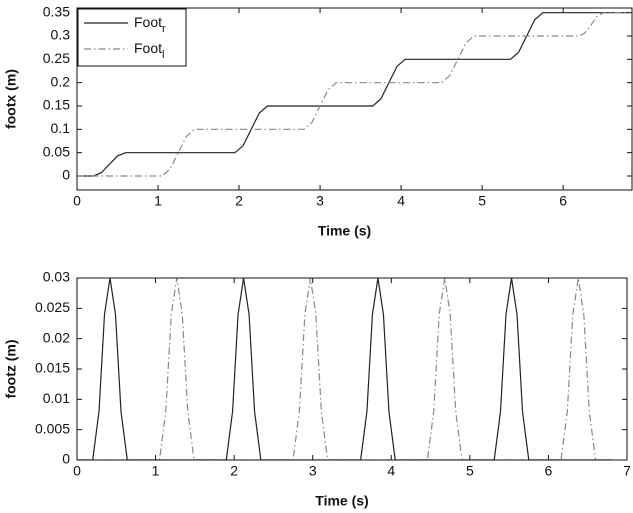 The height and width of the screenshot is (513, 633). Describe the element at coordinates (61, 35) in the screenshot. I see `y-tick-label: 0.3` at that location.